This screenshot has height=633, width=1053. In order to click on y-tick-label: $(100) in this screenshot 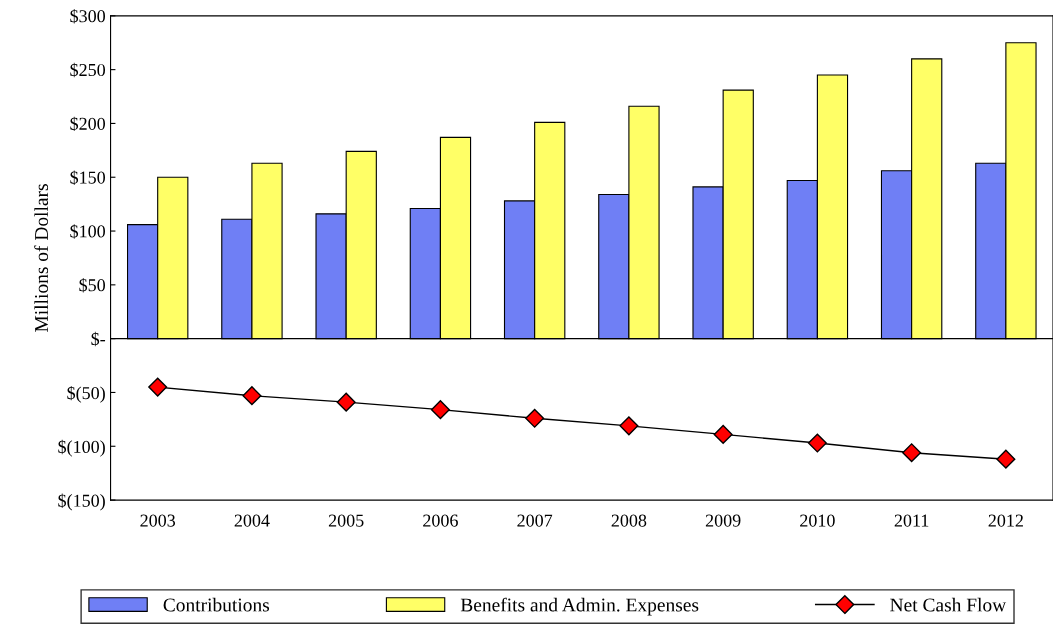, I will do `click(81, 448)`.